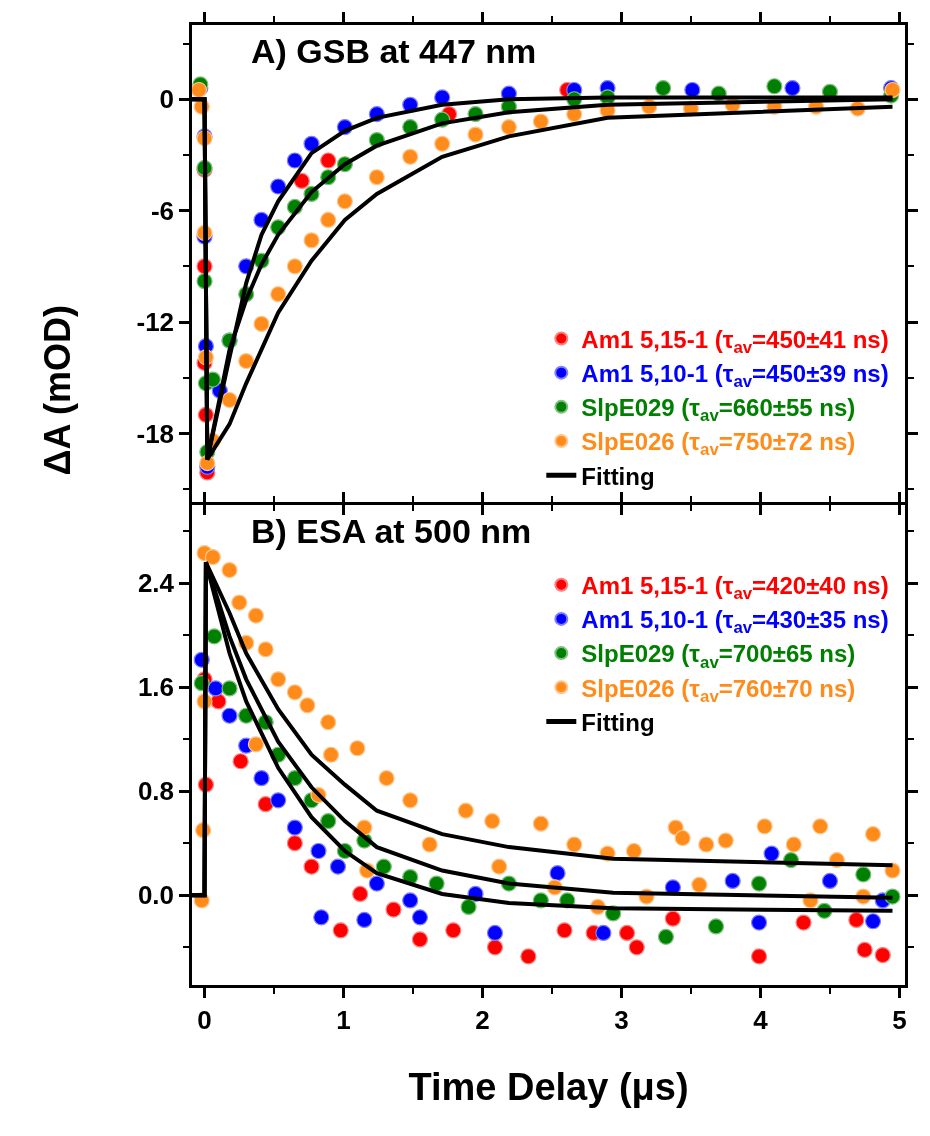 The image size is (930, 1136). I want to click on y-tick-label: 1.6, so click(156, 687).